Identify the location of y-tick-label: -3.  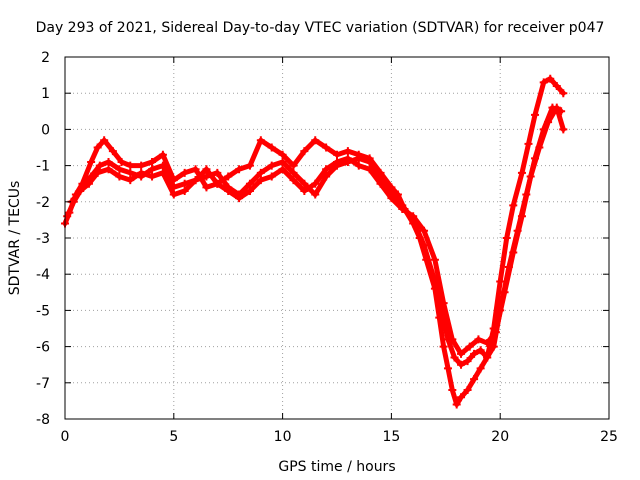
(43, 239).